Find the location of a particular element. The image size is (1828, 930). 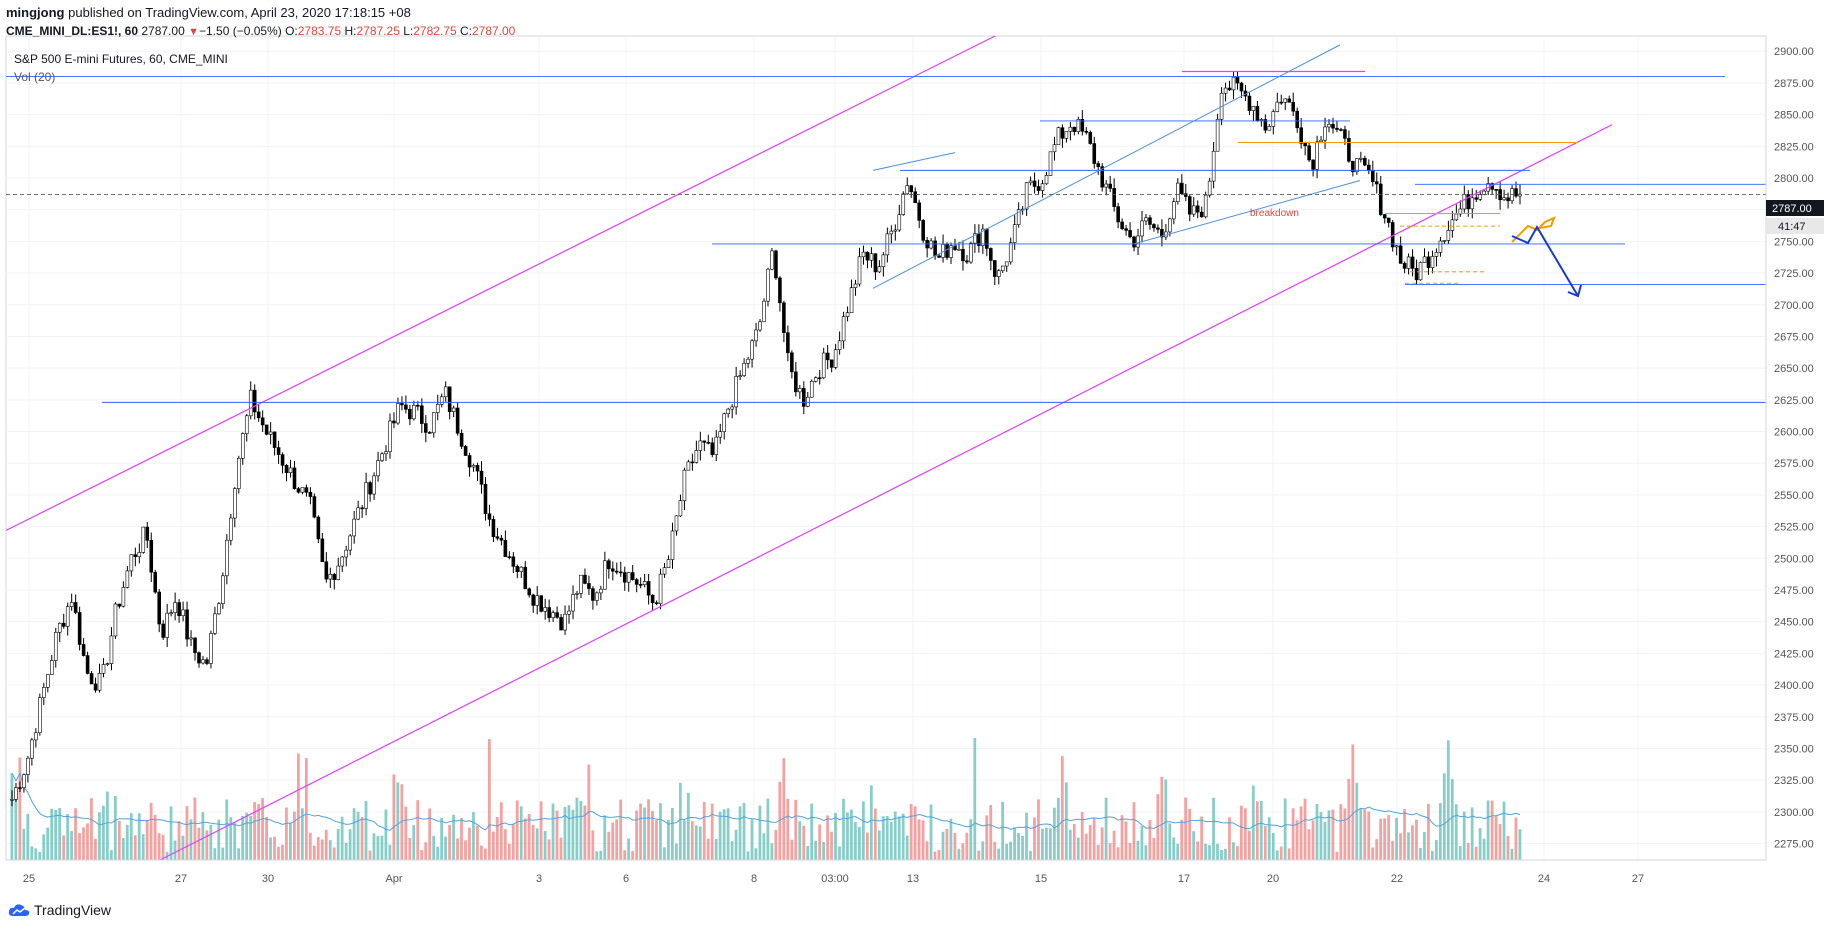

time-tick-label: 22 is located at coordinates (1397, 879).